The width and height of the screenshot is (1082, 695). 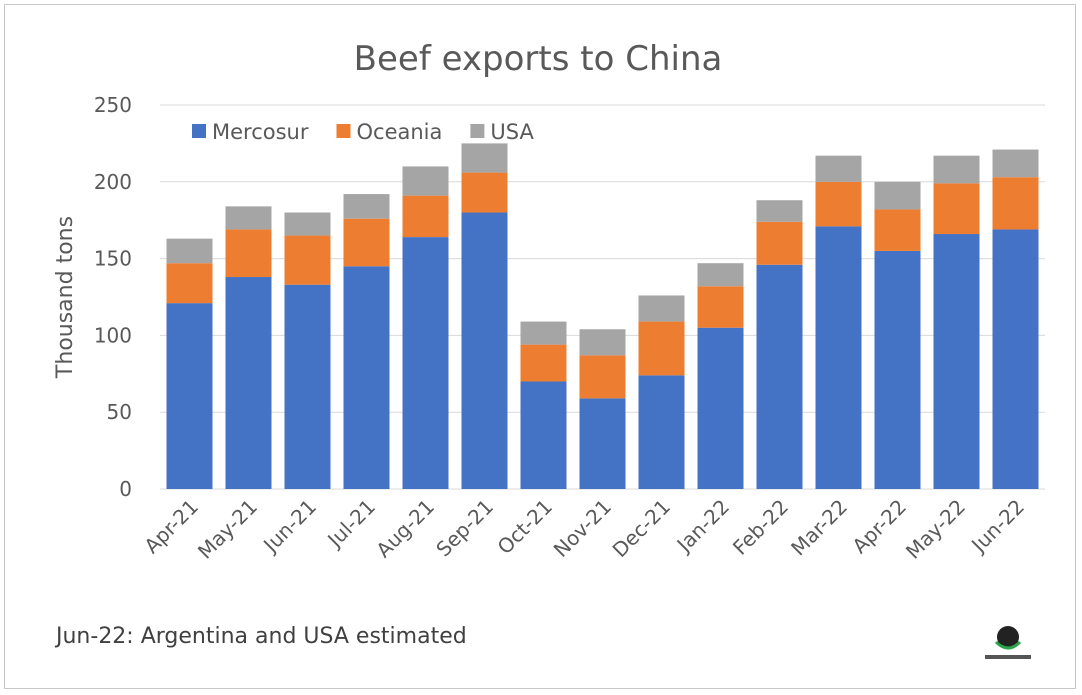 I want to click on x-tick-label: Jun-22, so click(x=997, y=527).